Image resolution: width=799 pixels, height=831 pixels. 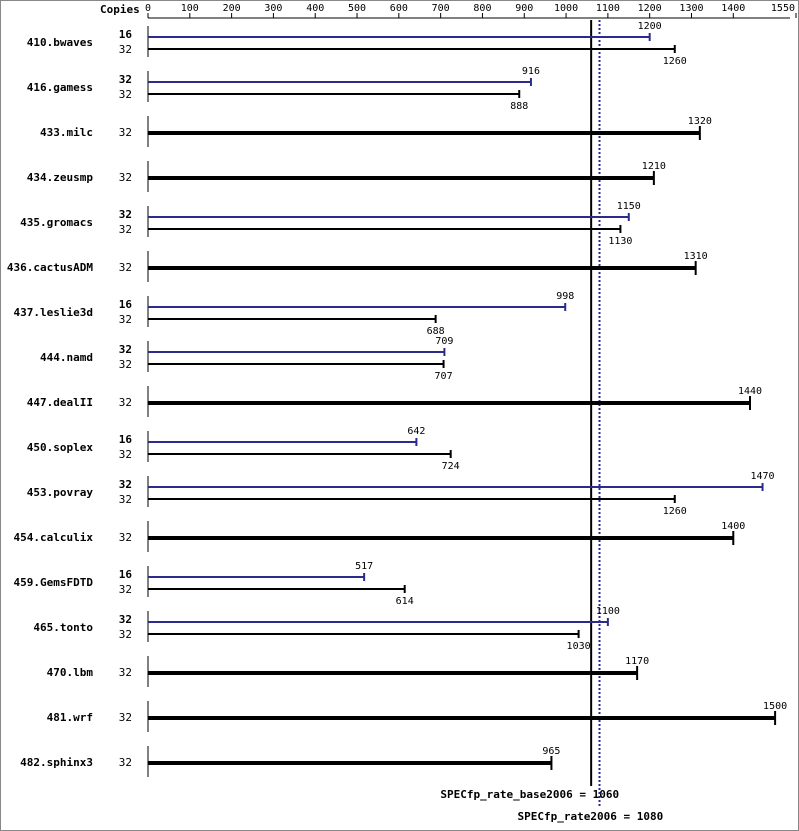 I want to click on peak-value-label: 709, so click(x=444, y=341).